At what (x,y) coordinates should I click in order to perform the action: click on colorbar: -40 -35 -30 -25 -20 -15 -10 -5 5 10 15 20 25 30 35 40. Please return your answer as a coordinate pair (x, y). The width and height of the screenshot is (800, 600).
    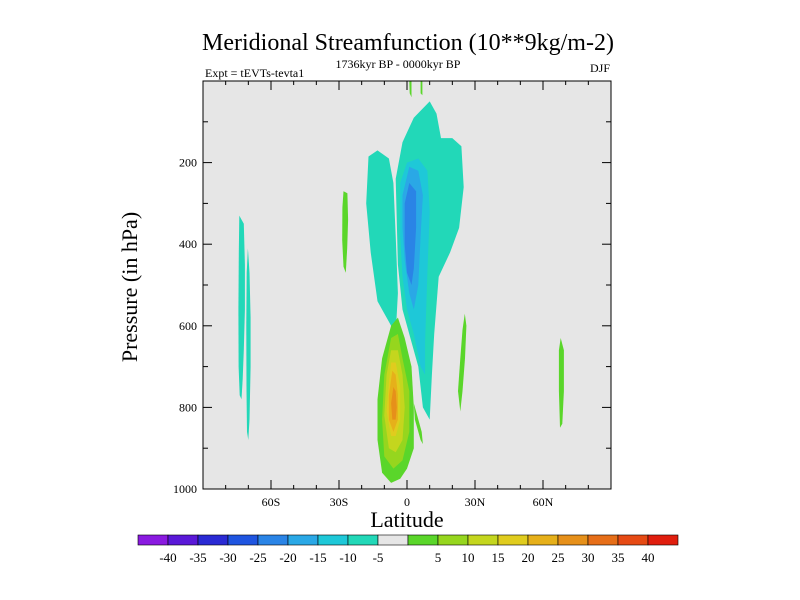
    Looking at the image, I should click on (408, 549).